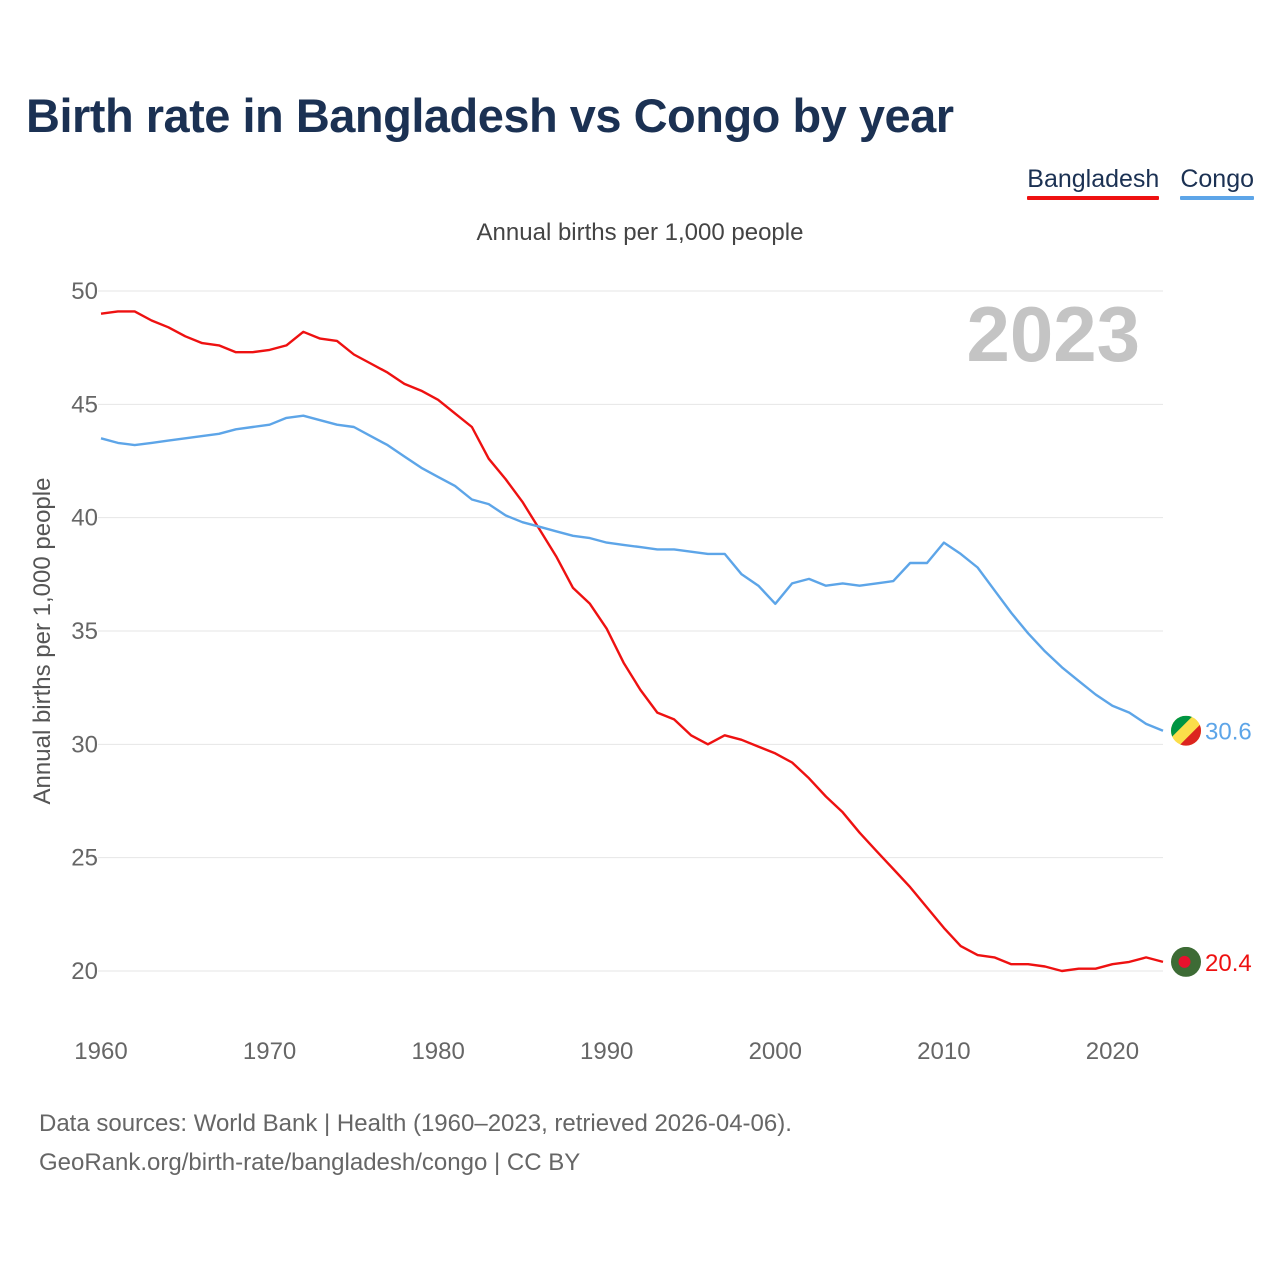 This screenshot has width=1280, height=1280. I want to click on y-tick-label-20: 20, so click(84, 971).